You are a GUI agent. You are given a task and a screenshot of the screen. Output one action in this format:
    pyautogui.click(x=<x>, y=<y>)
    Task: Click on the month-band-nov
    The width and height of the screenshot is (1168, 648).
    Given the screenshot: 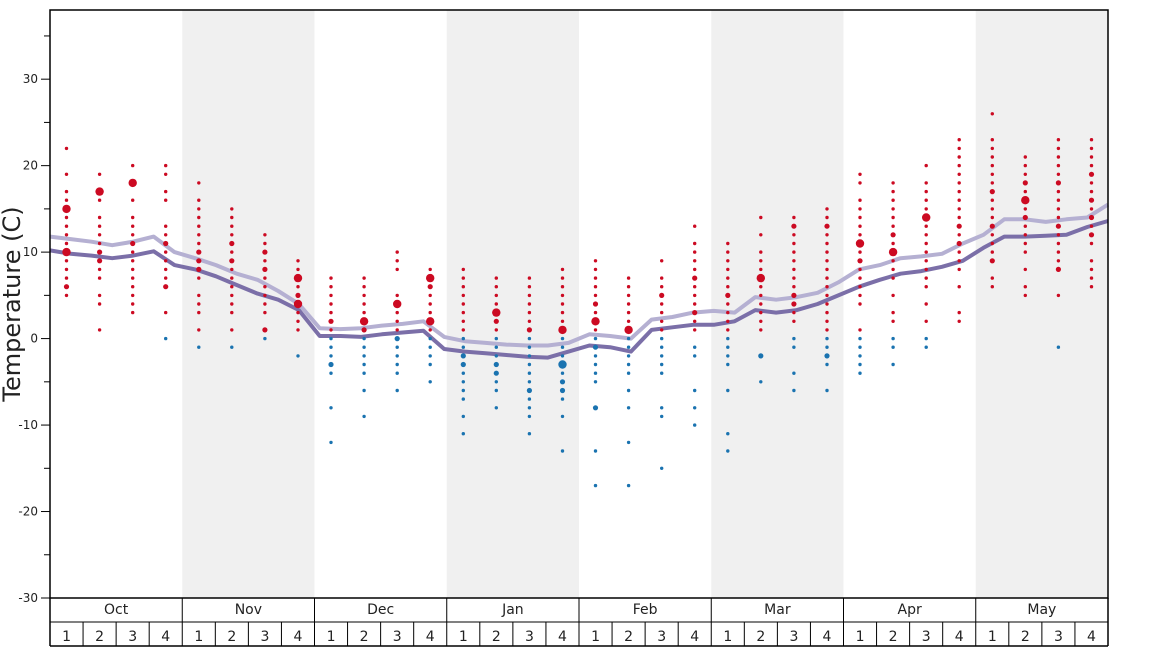 What is the action you would take?
    pyautogui.click(x=248, y=304)
    